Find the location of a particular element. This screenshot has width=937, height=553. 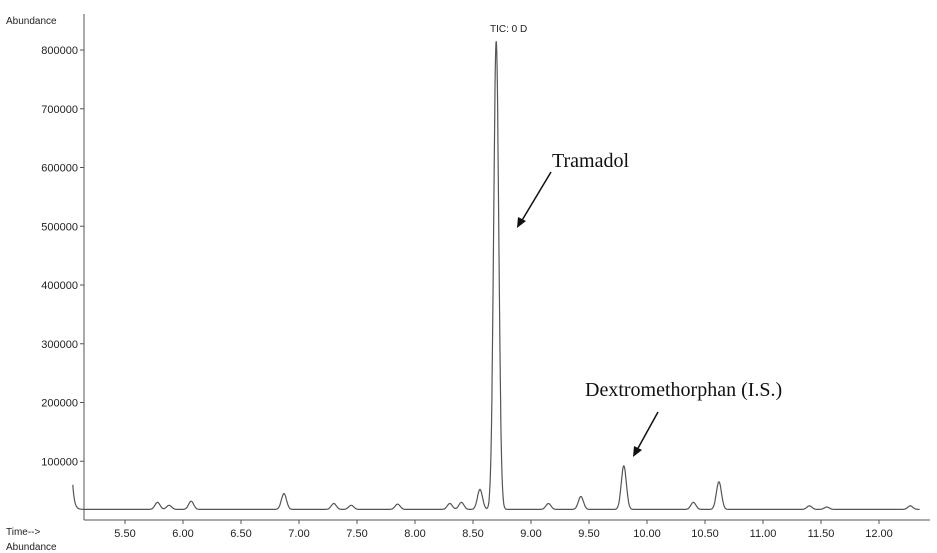

y-tick-label: 700000 is located at coordinates (59, 110).